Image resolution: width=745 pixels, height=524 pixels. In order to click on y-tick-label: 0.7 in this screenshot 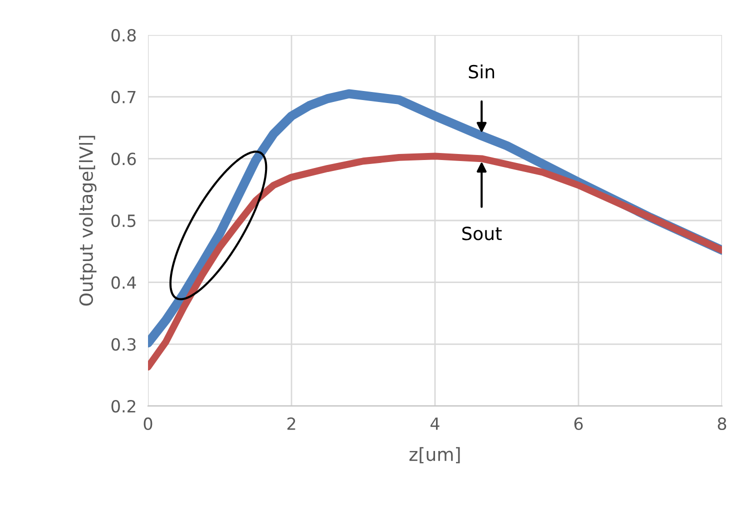, I will do `click(123, 97)`.